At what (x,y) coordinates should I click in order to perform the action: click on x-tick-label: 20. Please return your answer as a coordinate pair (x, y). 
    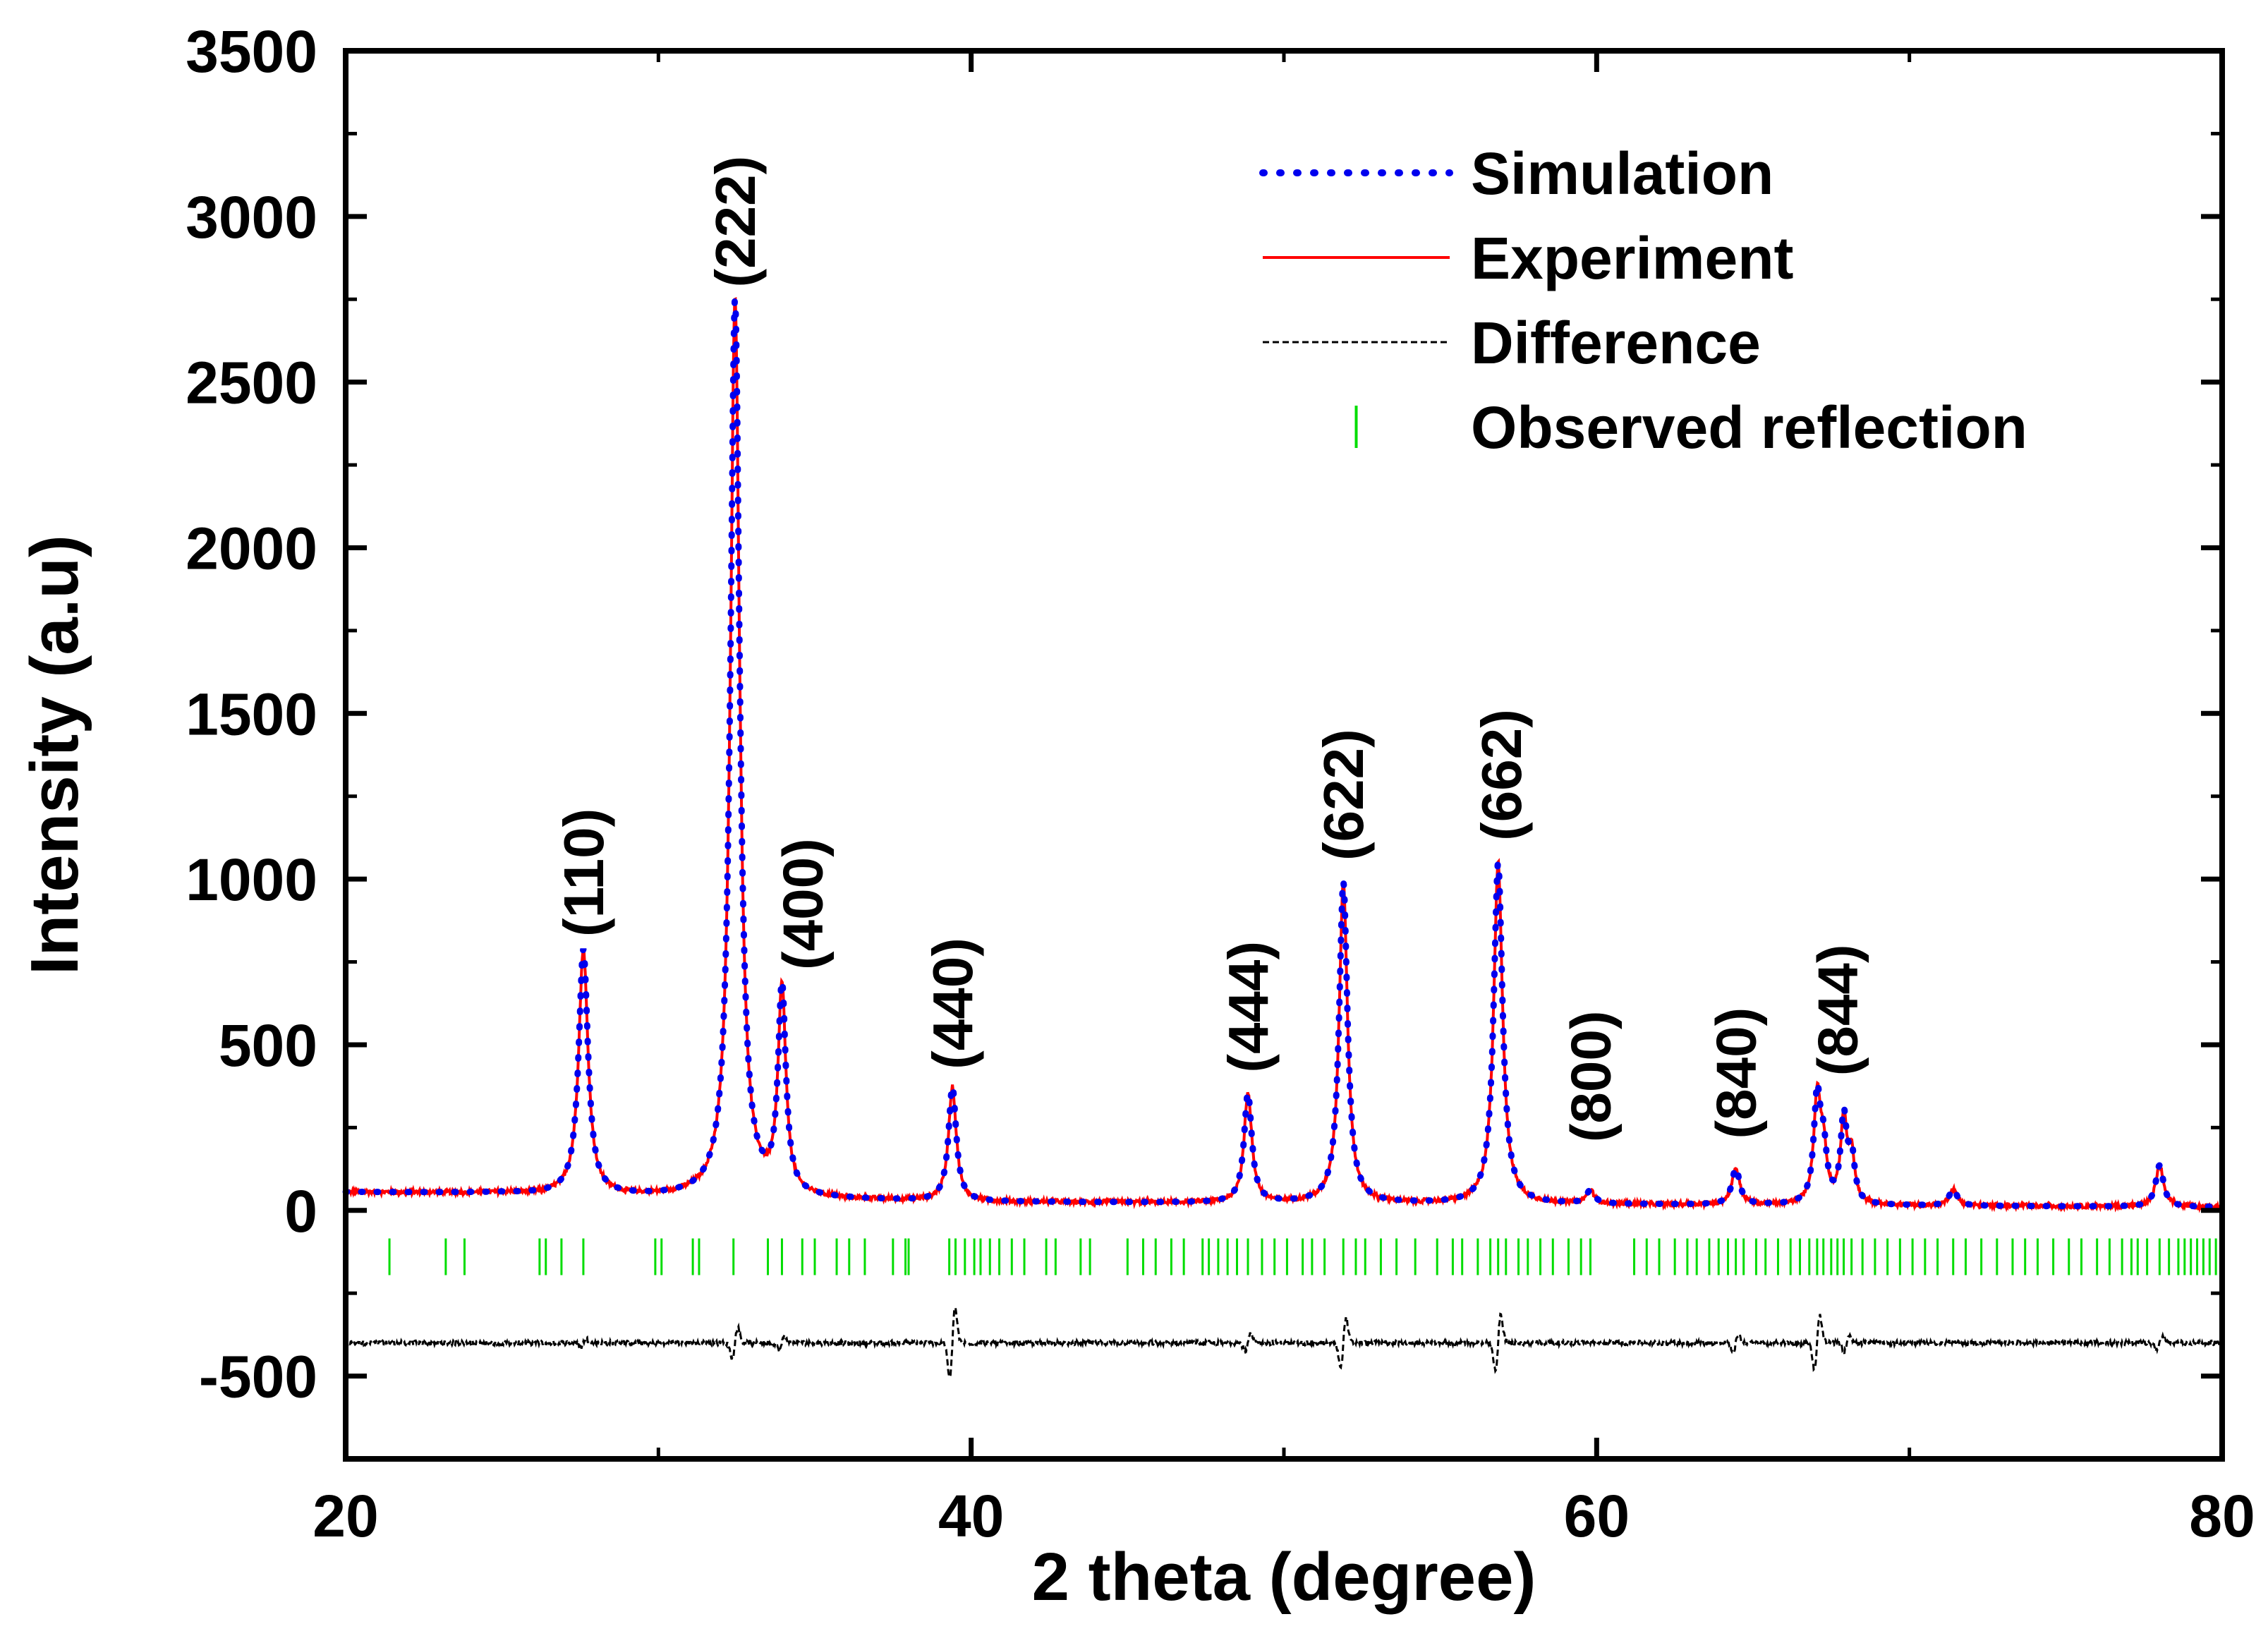
    Looking at the image, I should click on (345, 1516).